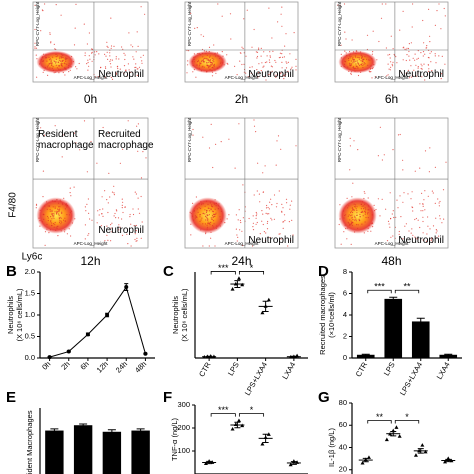 The height and width of the screenshot is (474, 474). Describe the element at coordinates (168, 271) in the screenshot. I see `panel-letter: C` at that location.